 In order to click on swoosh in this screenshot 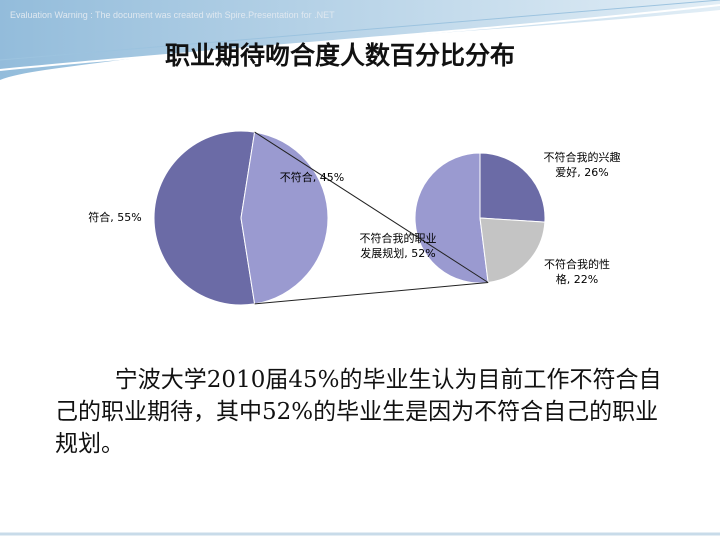, I will do `click(360, 37)`.